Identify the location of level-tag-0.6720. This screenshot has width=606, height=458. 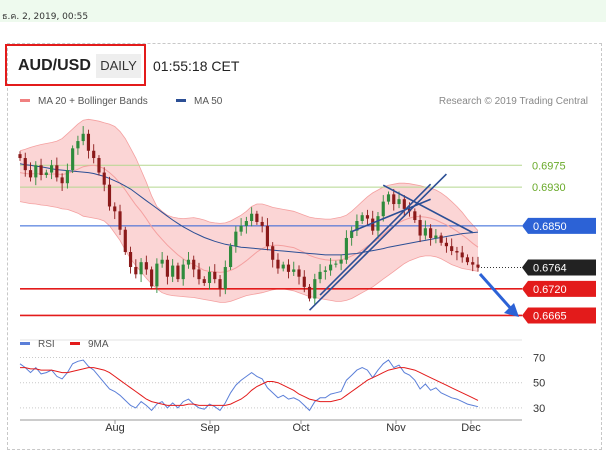
(559, 288).